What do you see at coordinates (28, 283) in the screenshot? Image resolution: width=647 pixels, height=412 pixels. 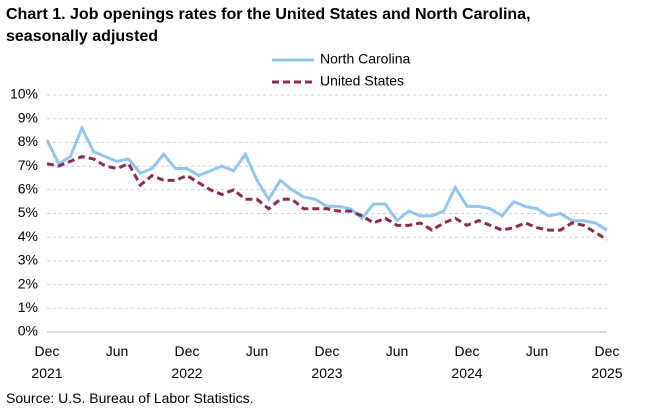 I see `y-tick-label: 2%` at bounding box center [28, 283].